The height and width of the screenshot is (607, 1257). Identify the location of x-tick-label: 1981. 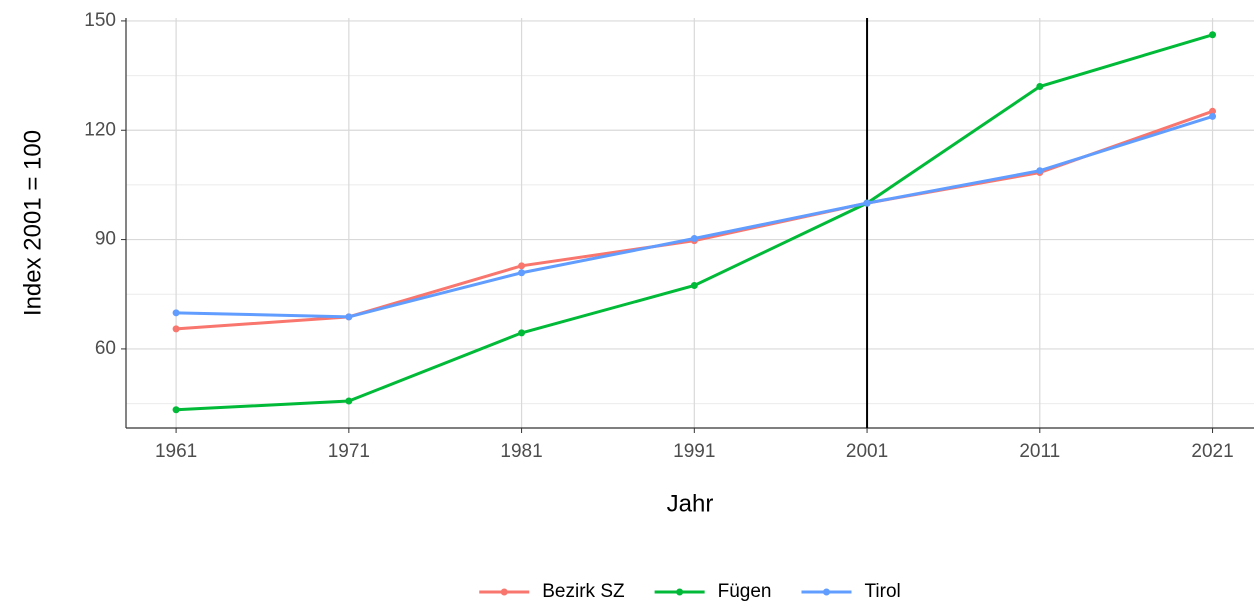
(521, 451).